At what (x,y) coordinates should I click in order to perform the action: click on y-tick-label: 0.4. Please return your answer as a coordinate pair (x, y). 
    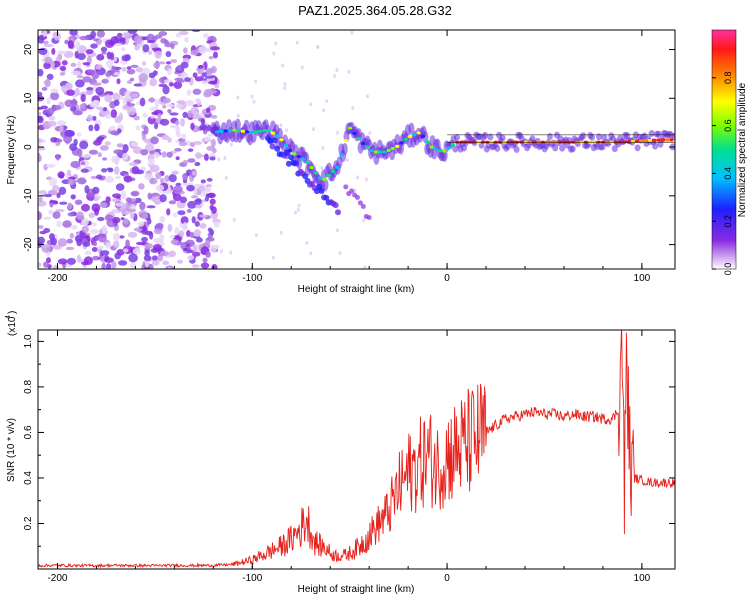
    Looking at the image, I should click on (28, 478).